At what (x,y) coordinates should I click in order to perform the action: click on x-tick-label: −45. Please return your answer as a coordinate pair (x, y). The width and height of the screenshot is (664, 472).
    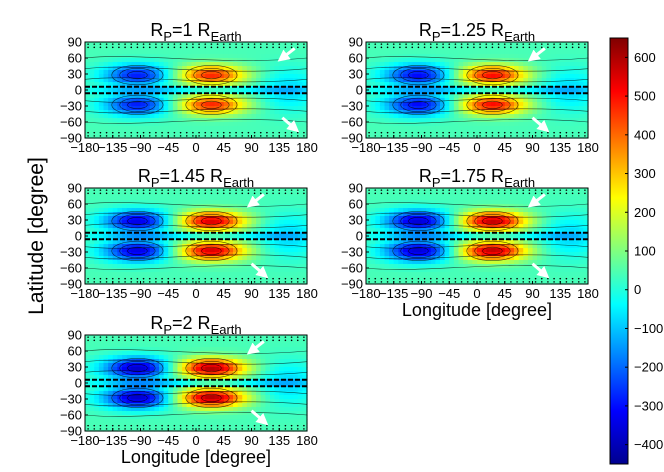
    Looking at the image, I should click on (168, 293).